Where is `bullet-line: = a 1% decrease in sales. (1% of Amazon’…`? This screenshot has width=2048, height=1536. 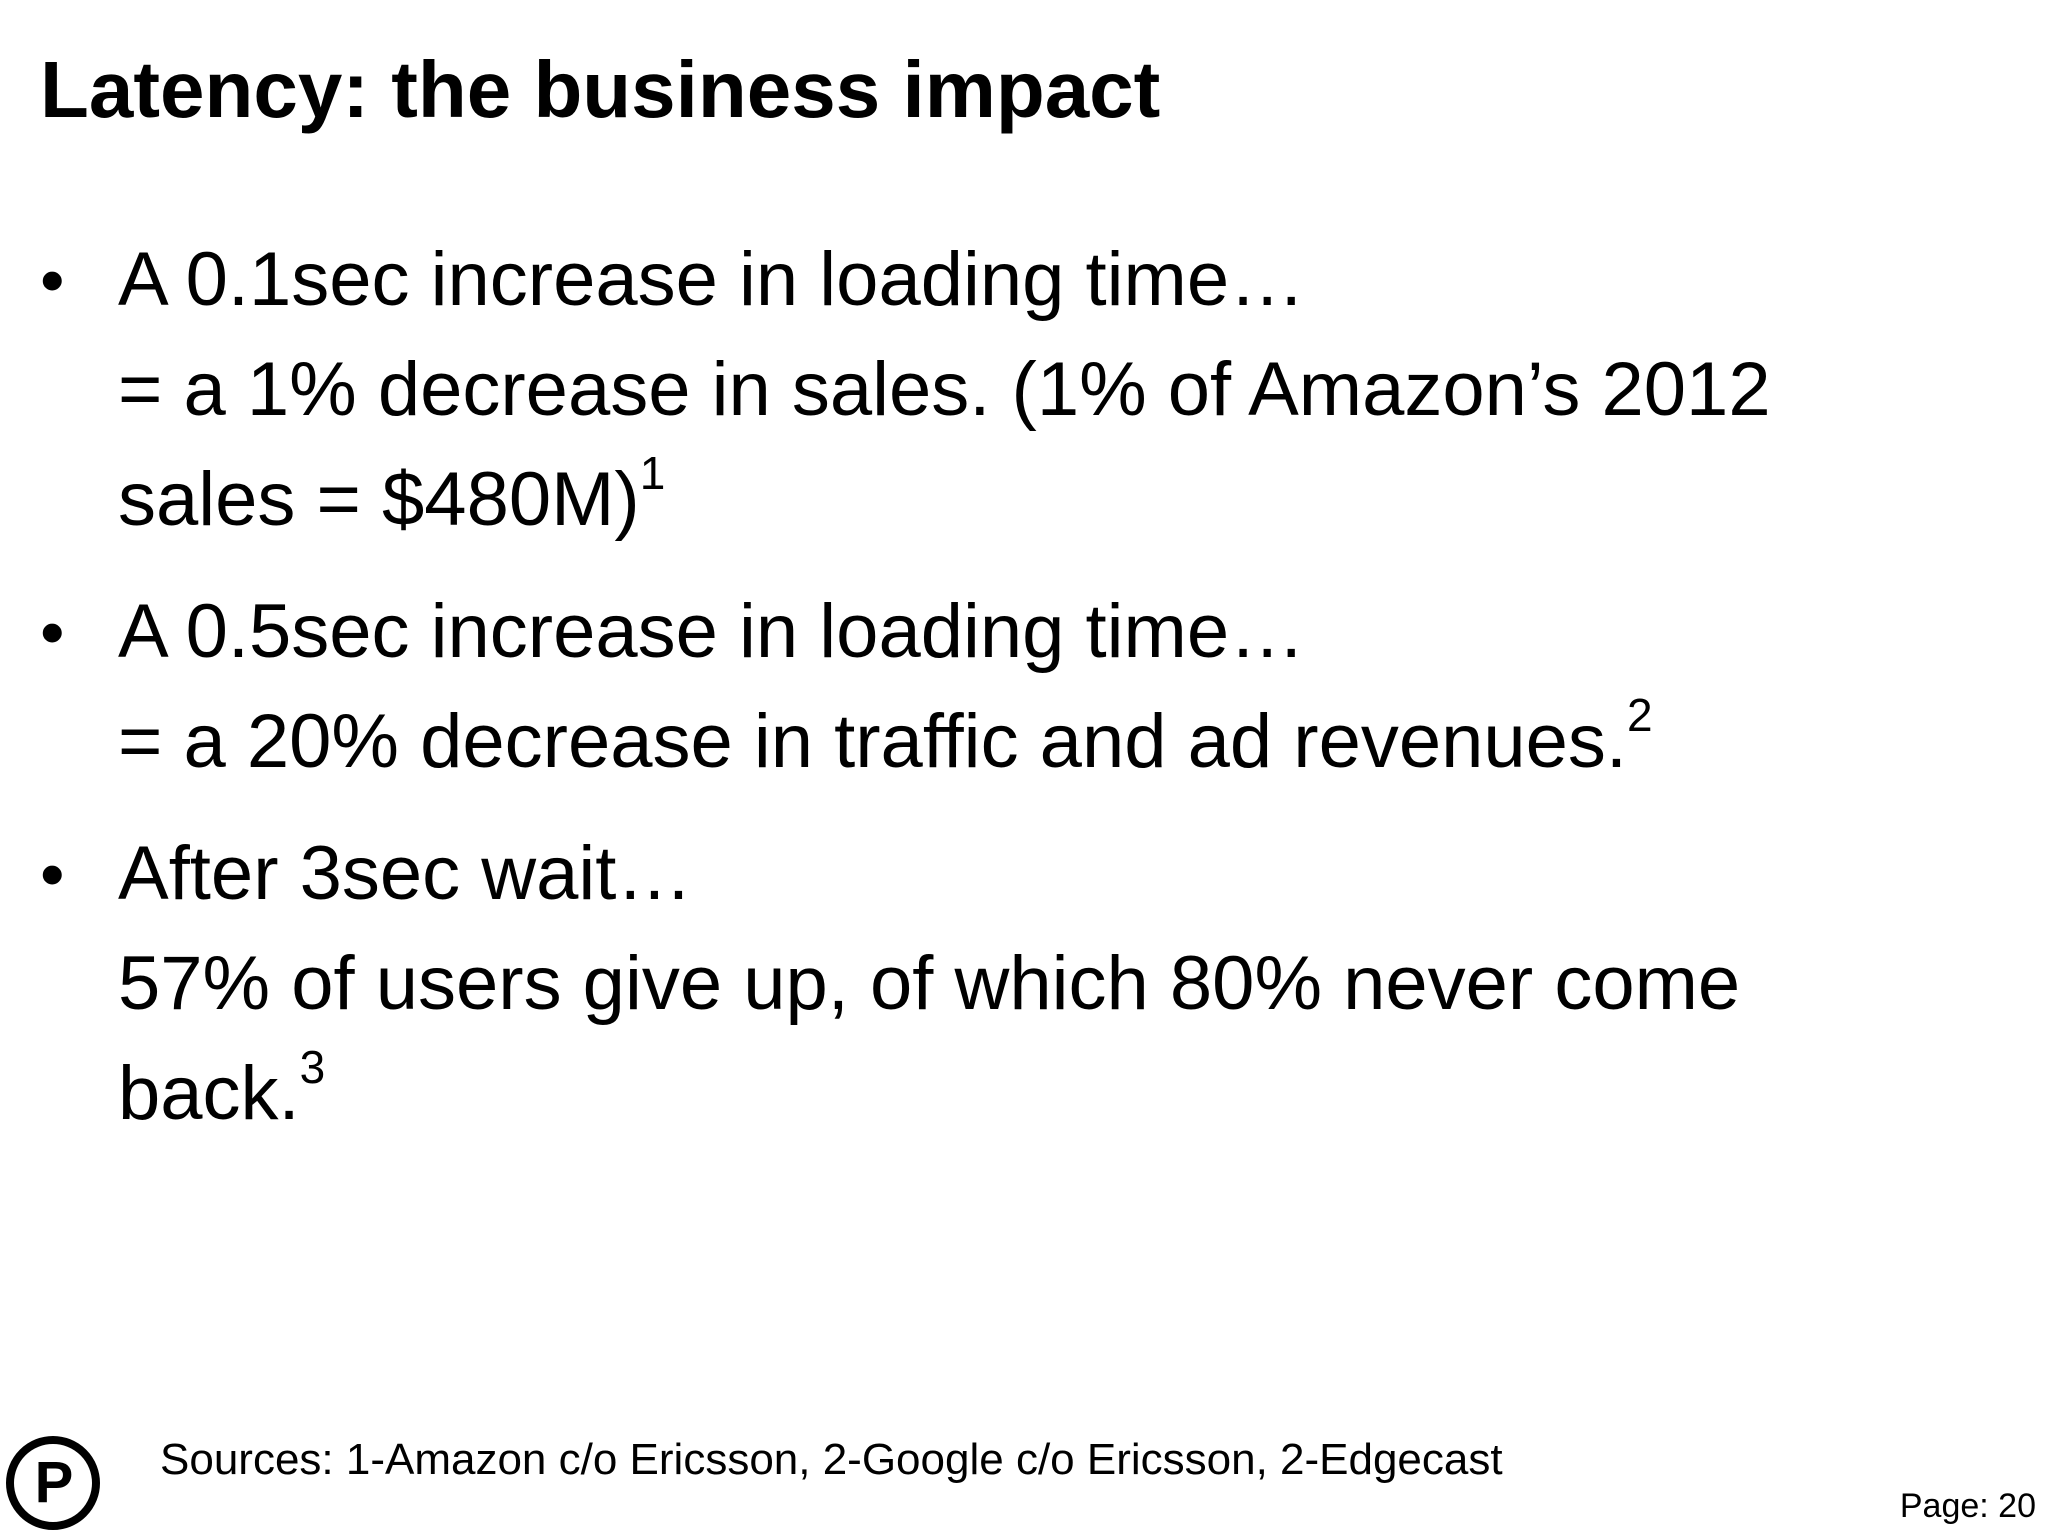
bullet-line: = a 1% decrease in sales. (1% of Amazon’… is located at coordinates (944, 389).